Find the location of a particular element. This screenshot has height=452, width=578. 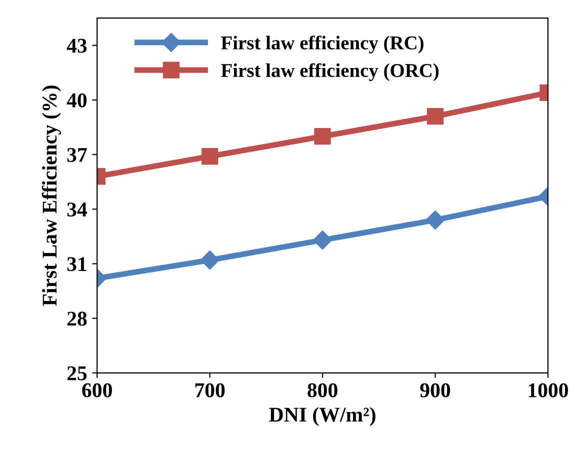

y-axis-title: First Law Efficiency (%) is located at coordinates (51, 196).